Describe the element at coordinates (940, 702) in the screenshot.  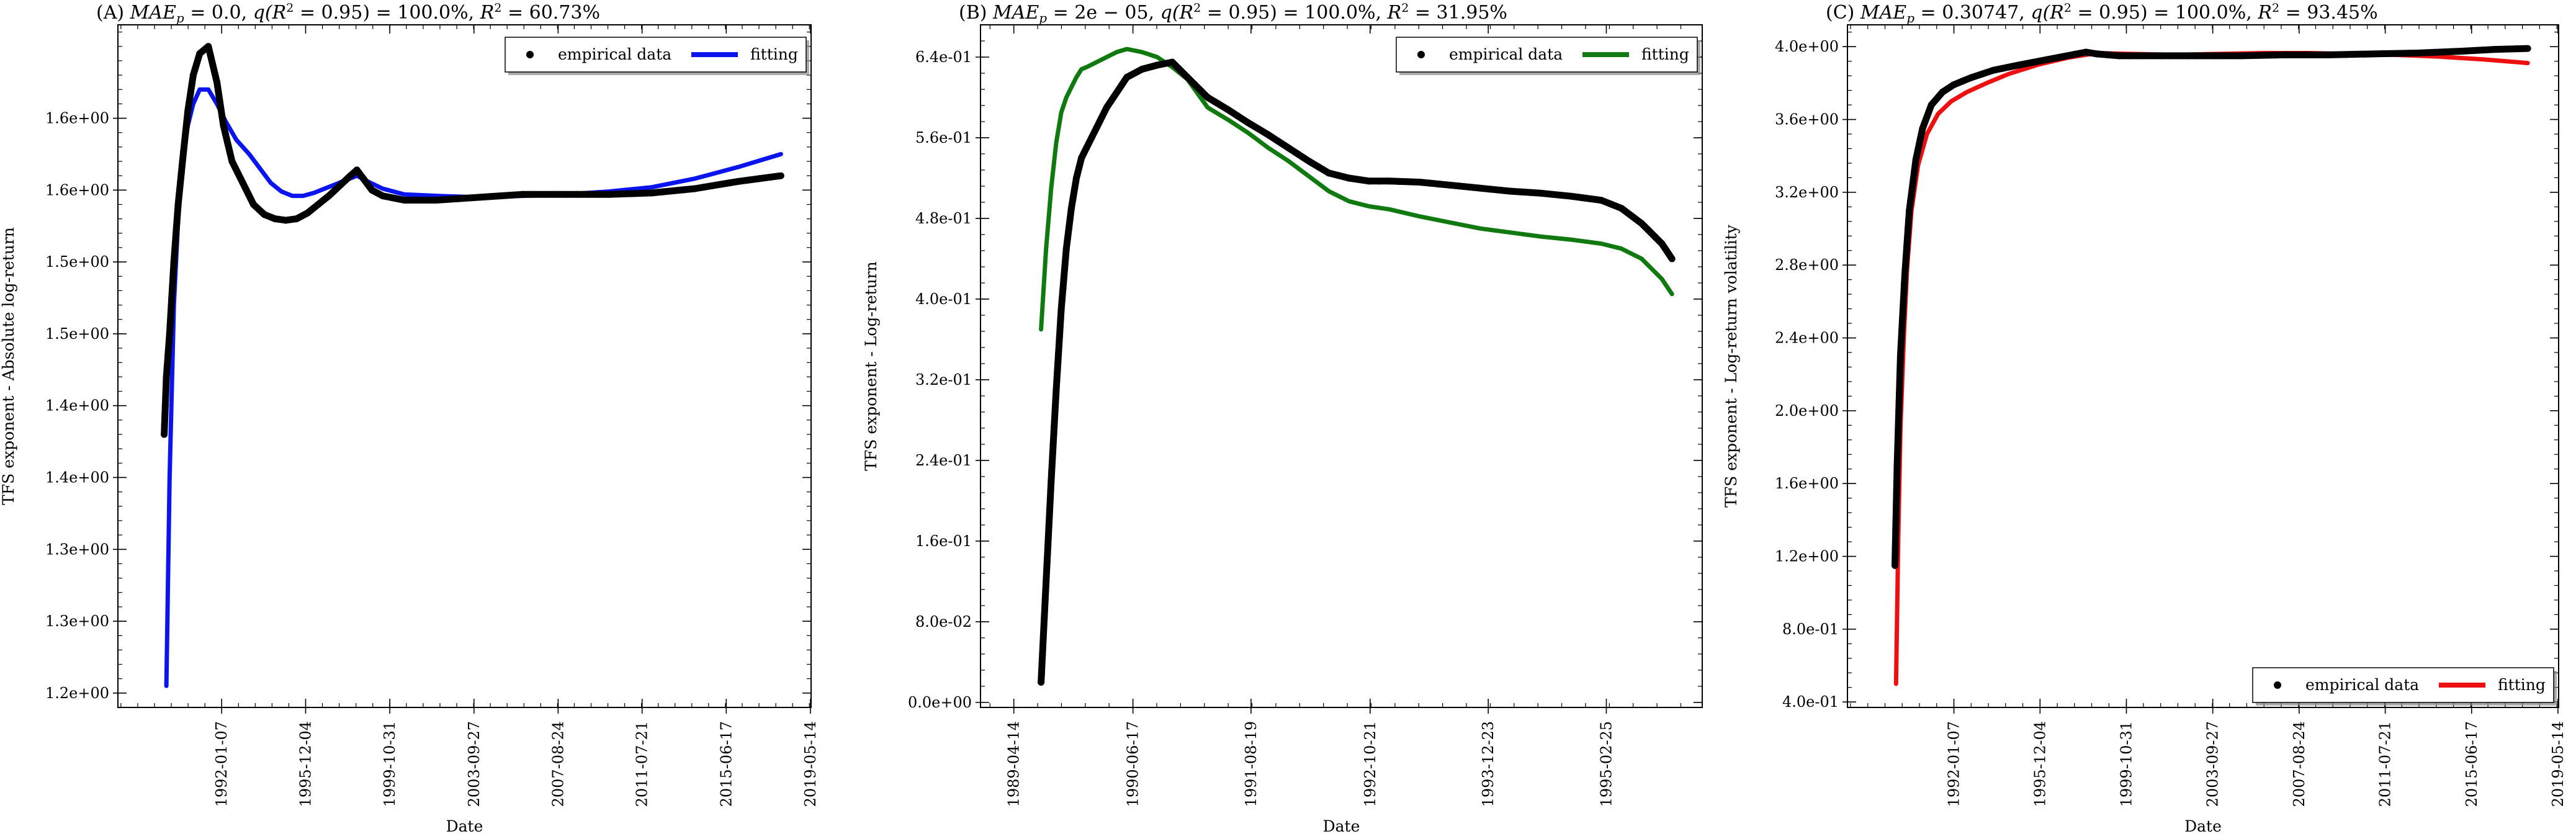
I see `y-tick-label: 0.0e+00` at that location.